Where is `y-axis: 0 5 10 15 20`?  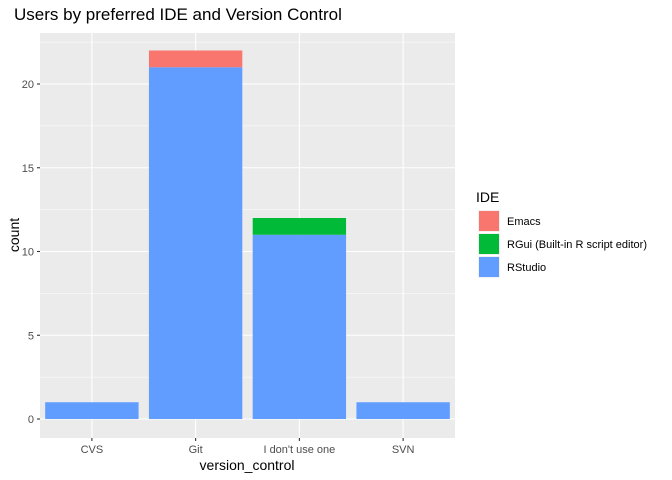
y-axis: 0 5 10 15 20 is located at coordinates (31, 252).